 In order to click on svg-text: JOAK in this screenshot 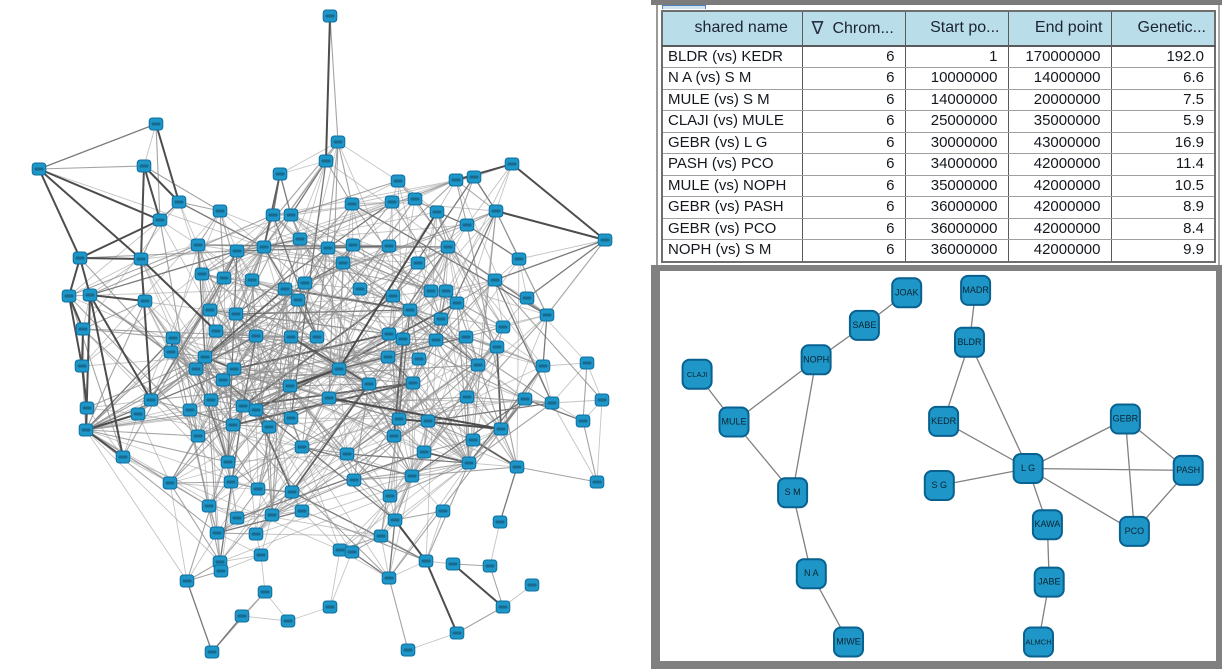, I will do `click(907, 292)`.